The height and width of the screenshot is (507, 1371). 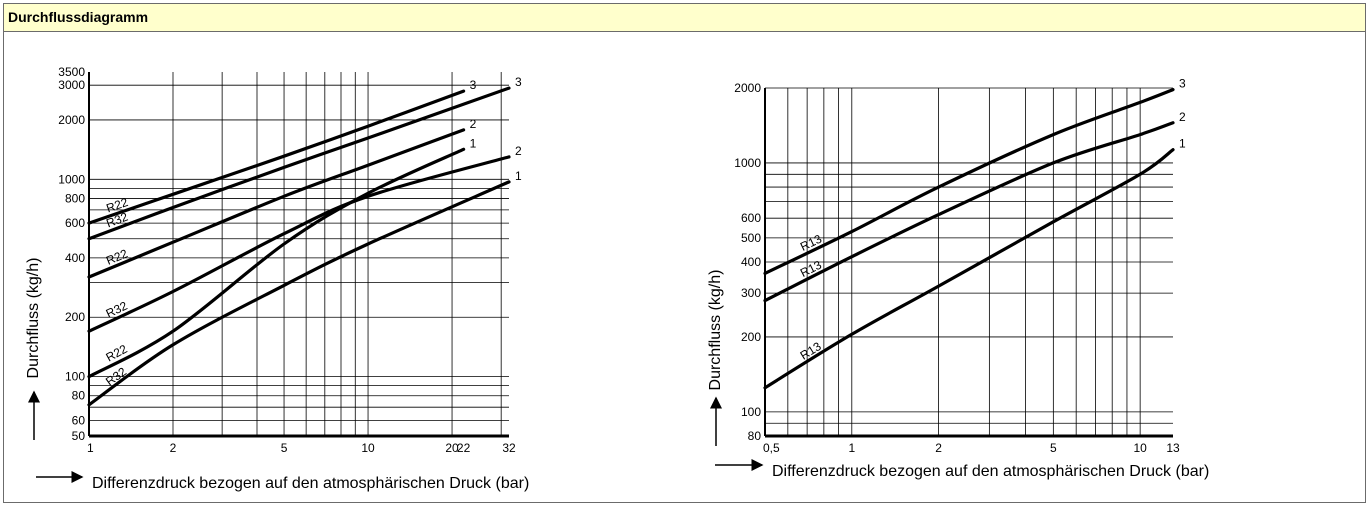 I want to click on x-tick-label: 32, so click(x=509, y=448).